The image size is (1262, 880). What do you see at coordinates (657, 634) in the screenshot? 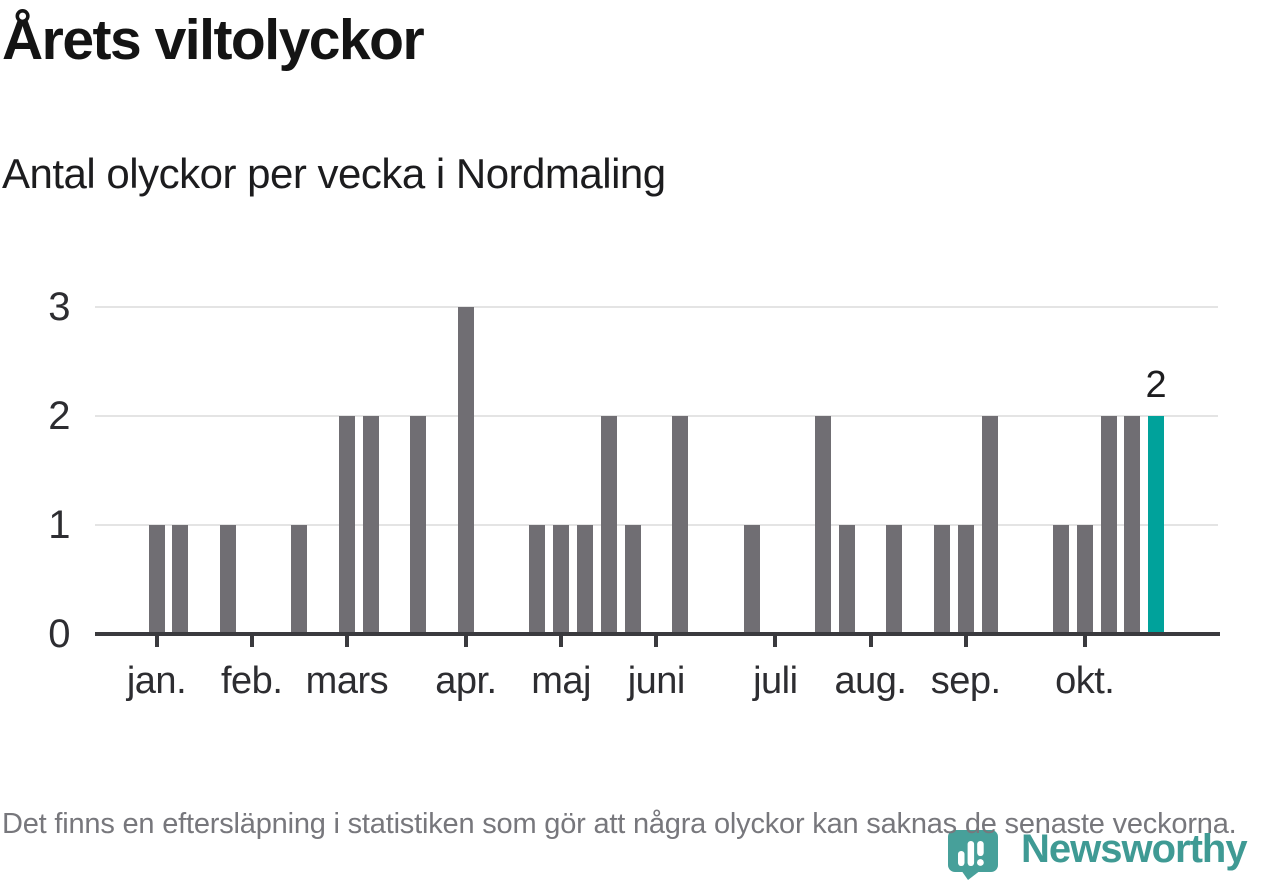
I see `x-axis-baseline` at bounding box center [657, 634].